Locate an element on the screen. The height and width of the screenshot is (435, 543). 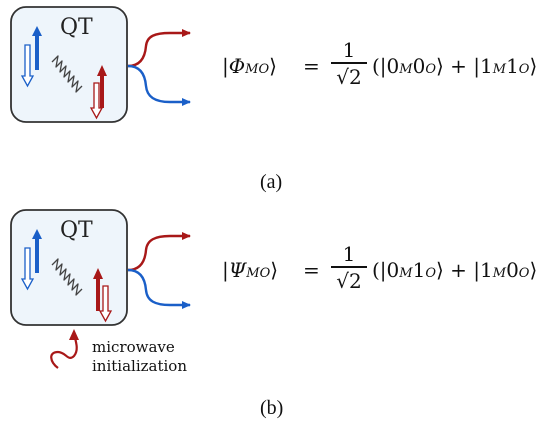
state-psi-mo: |ΨMO⟩ is located at coordinates (250, 270).